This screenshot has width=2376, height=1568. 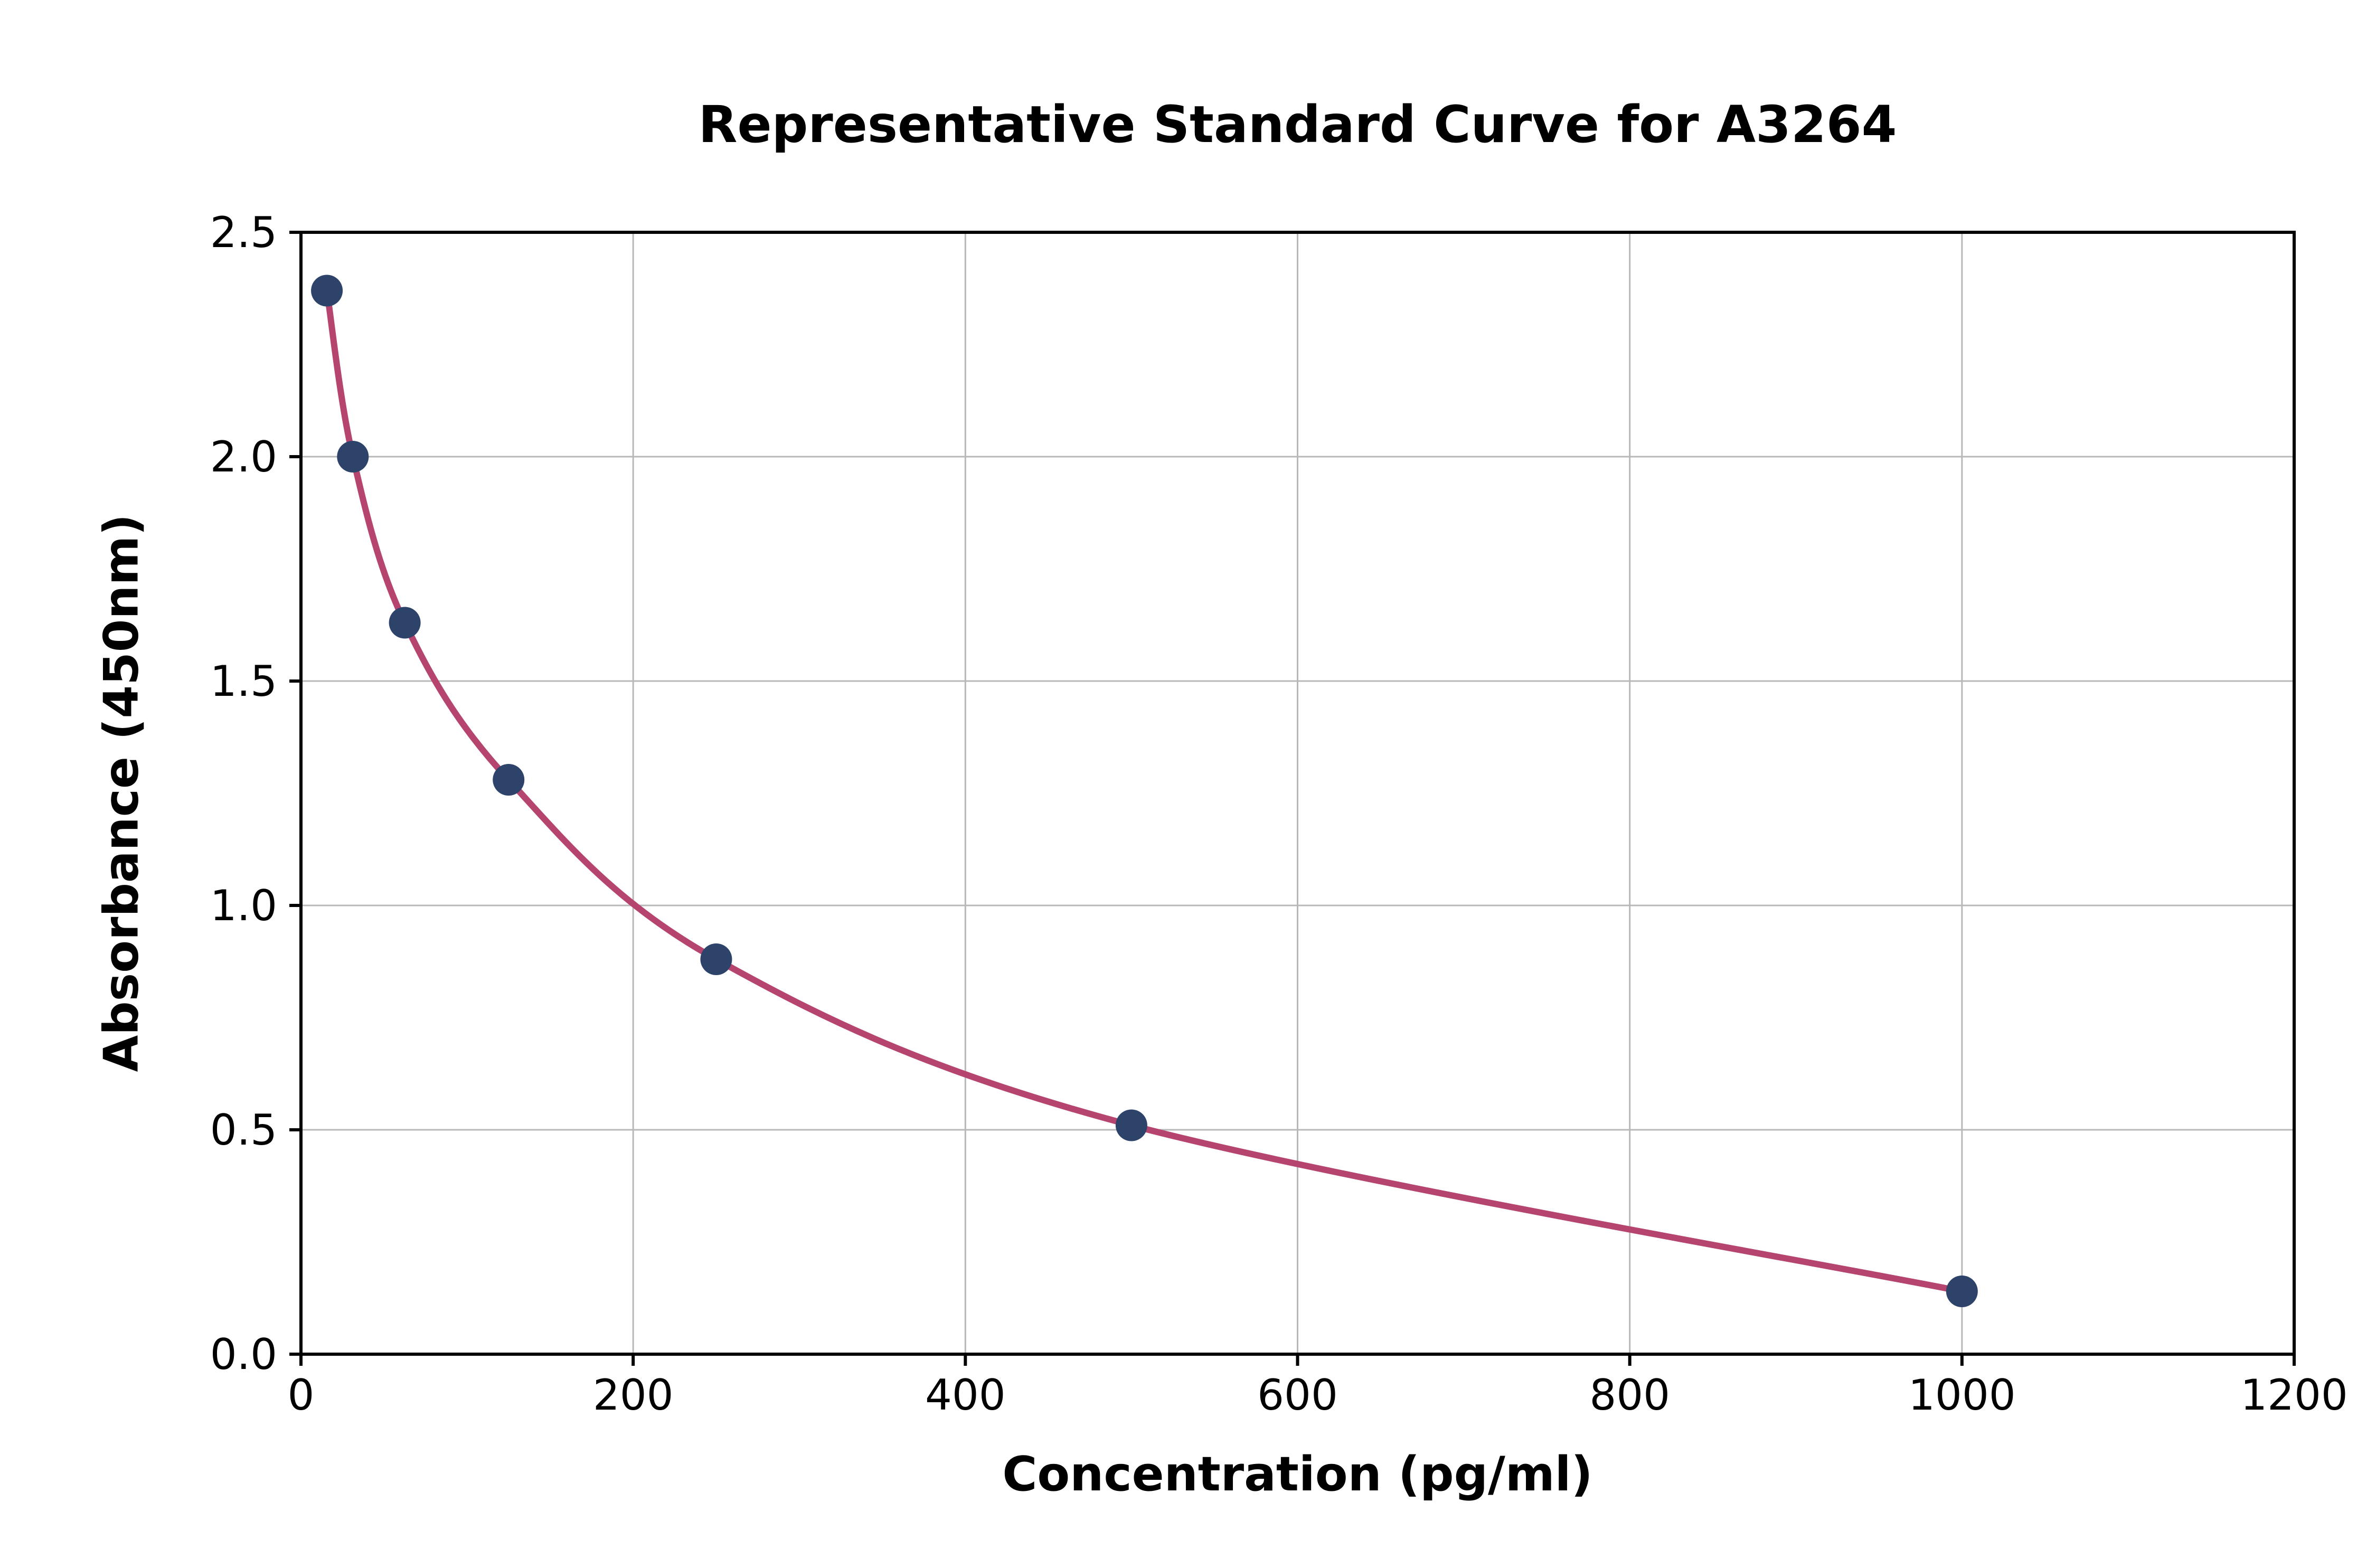 I want to click on y-tick-label: 1.5, so click(x=244, y=681).